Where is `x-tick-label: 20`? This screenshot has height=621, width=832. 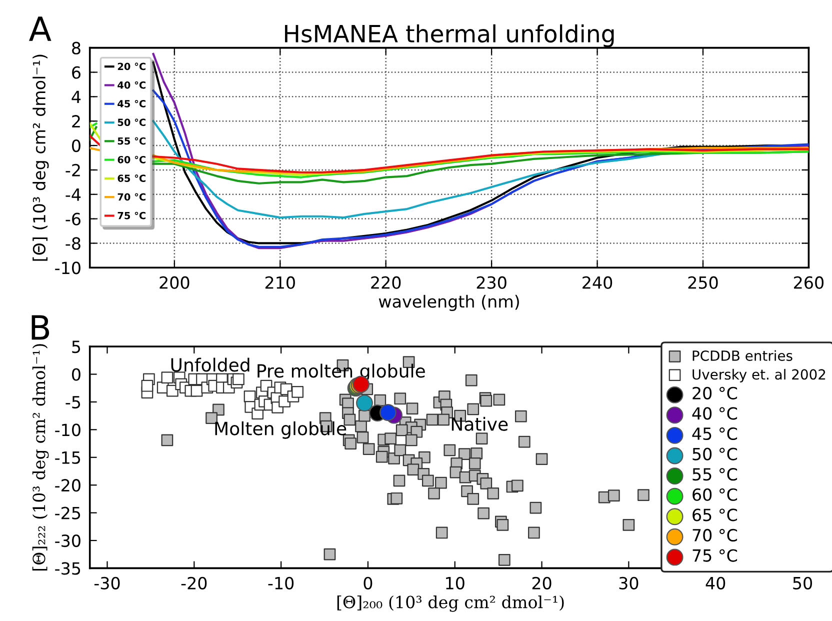
x-tick-label: 20 is located at coordinates (542, 583).